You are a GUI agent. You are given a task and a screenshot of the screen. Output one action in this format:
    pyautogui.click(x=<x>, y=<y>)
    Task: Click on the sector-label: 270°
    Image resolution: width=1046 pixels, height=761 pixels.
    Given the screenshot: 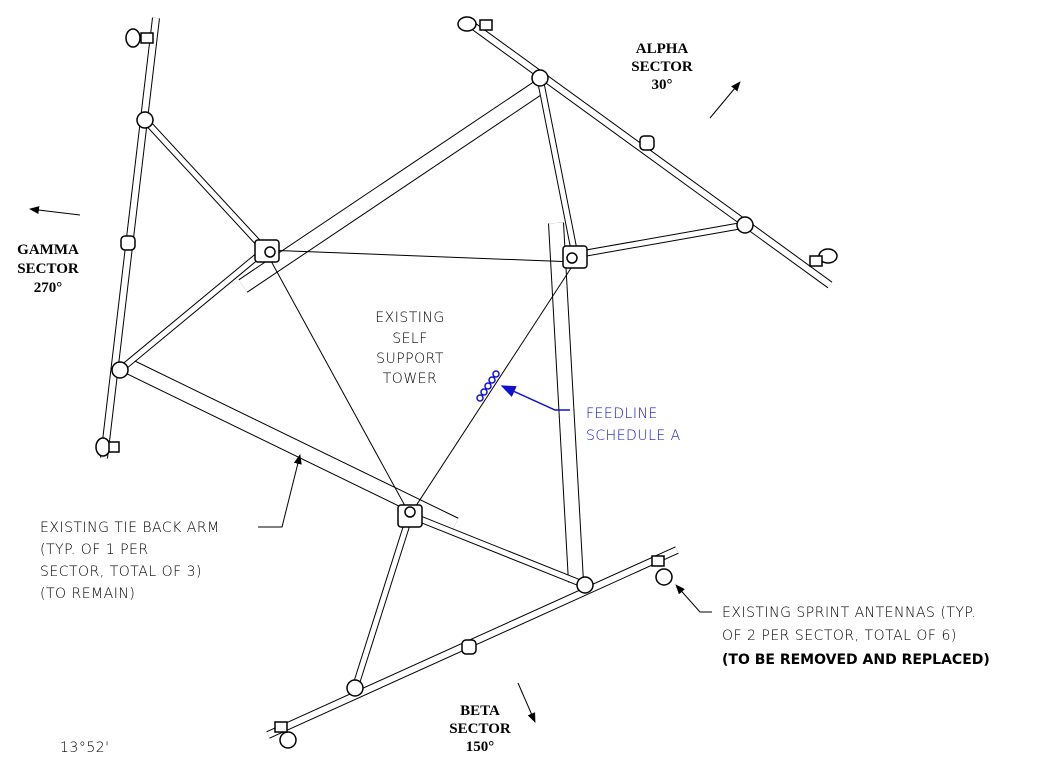 What is the action you would take?
    pyautogui.click(x=48, y=288)
    